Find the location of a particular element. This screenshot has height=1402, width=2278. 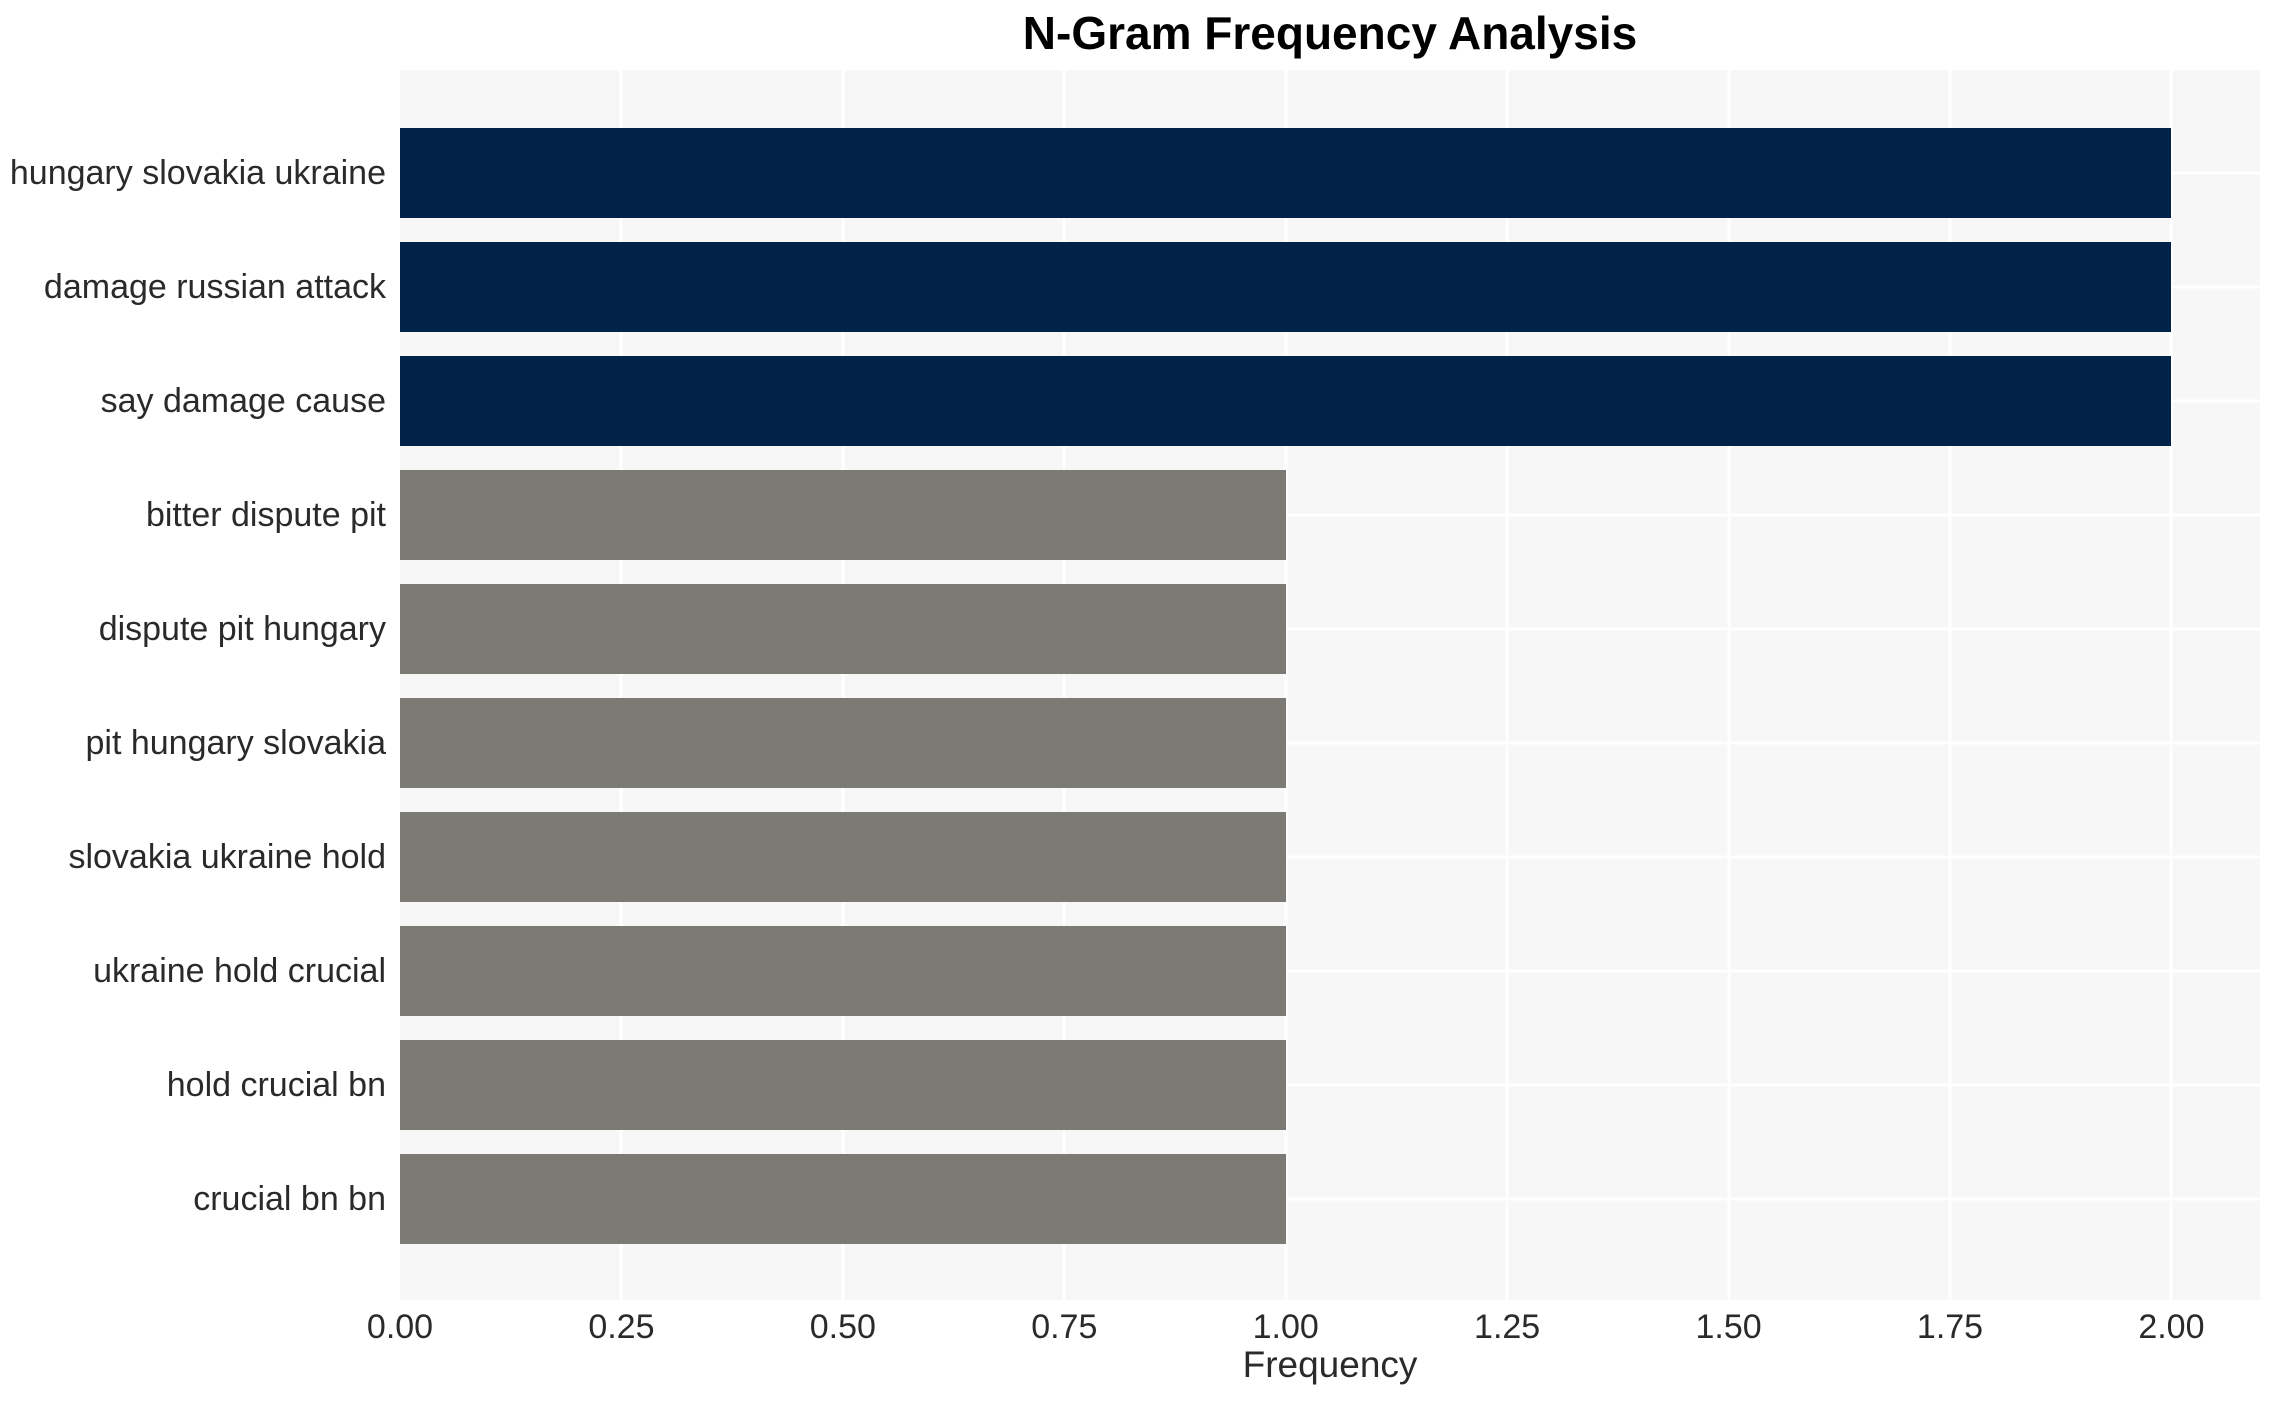

x-tick-label: 1.00 is located at coordinates (1285, 1327).